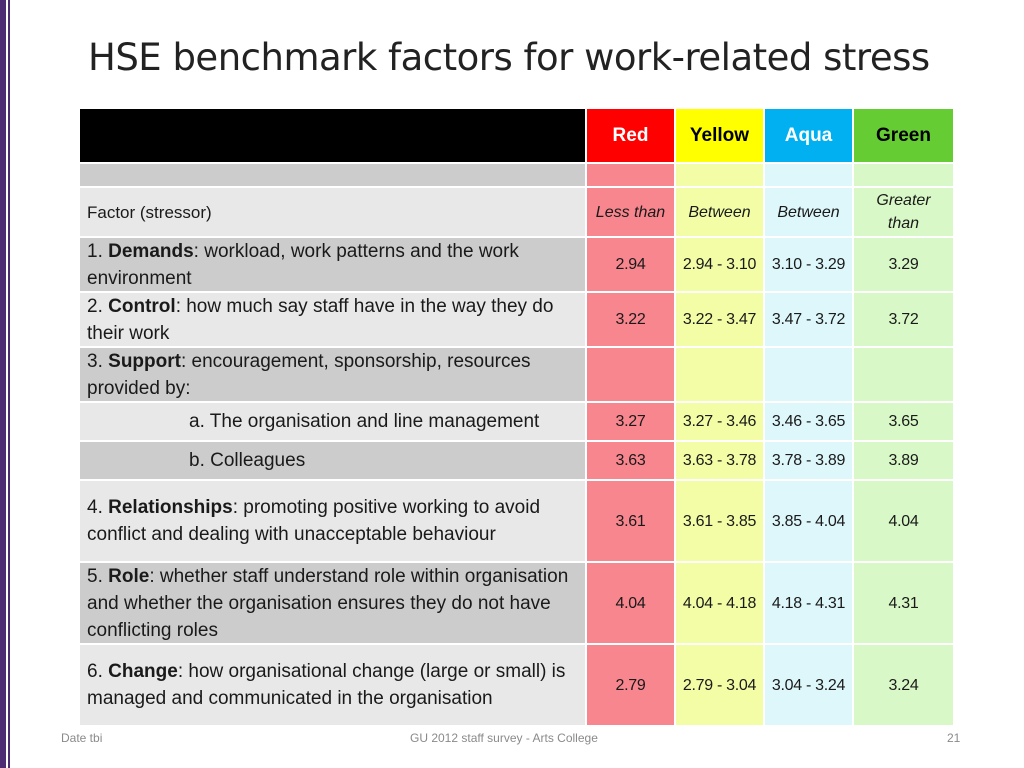 The height and width of the screenshot is (768, 1024). Describe the element at coordinates (630, 264) in the screenshot. I see `demands-red: 2.94` at that location.